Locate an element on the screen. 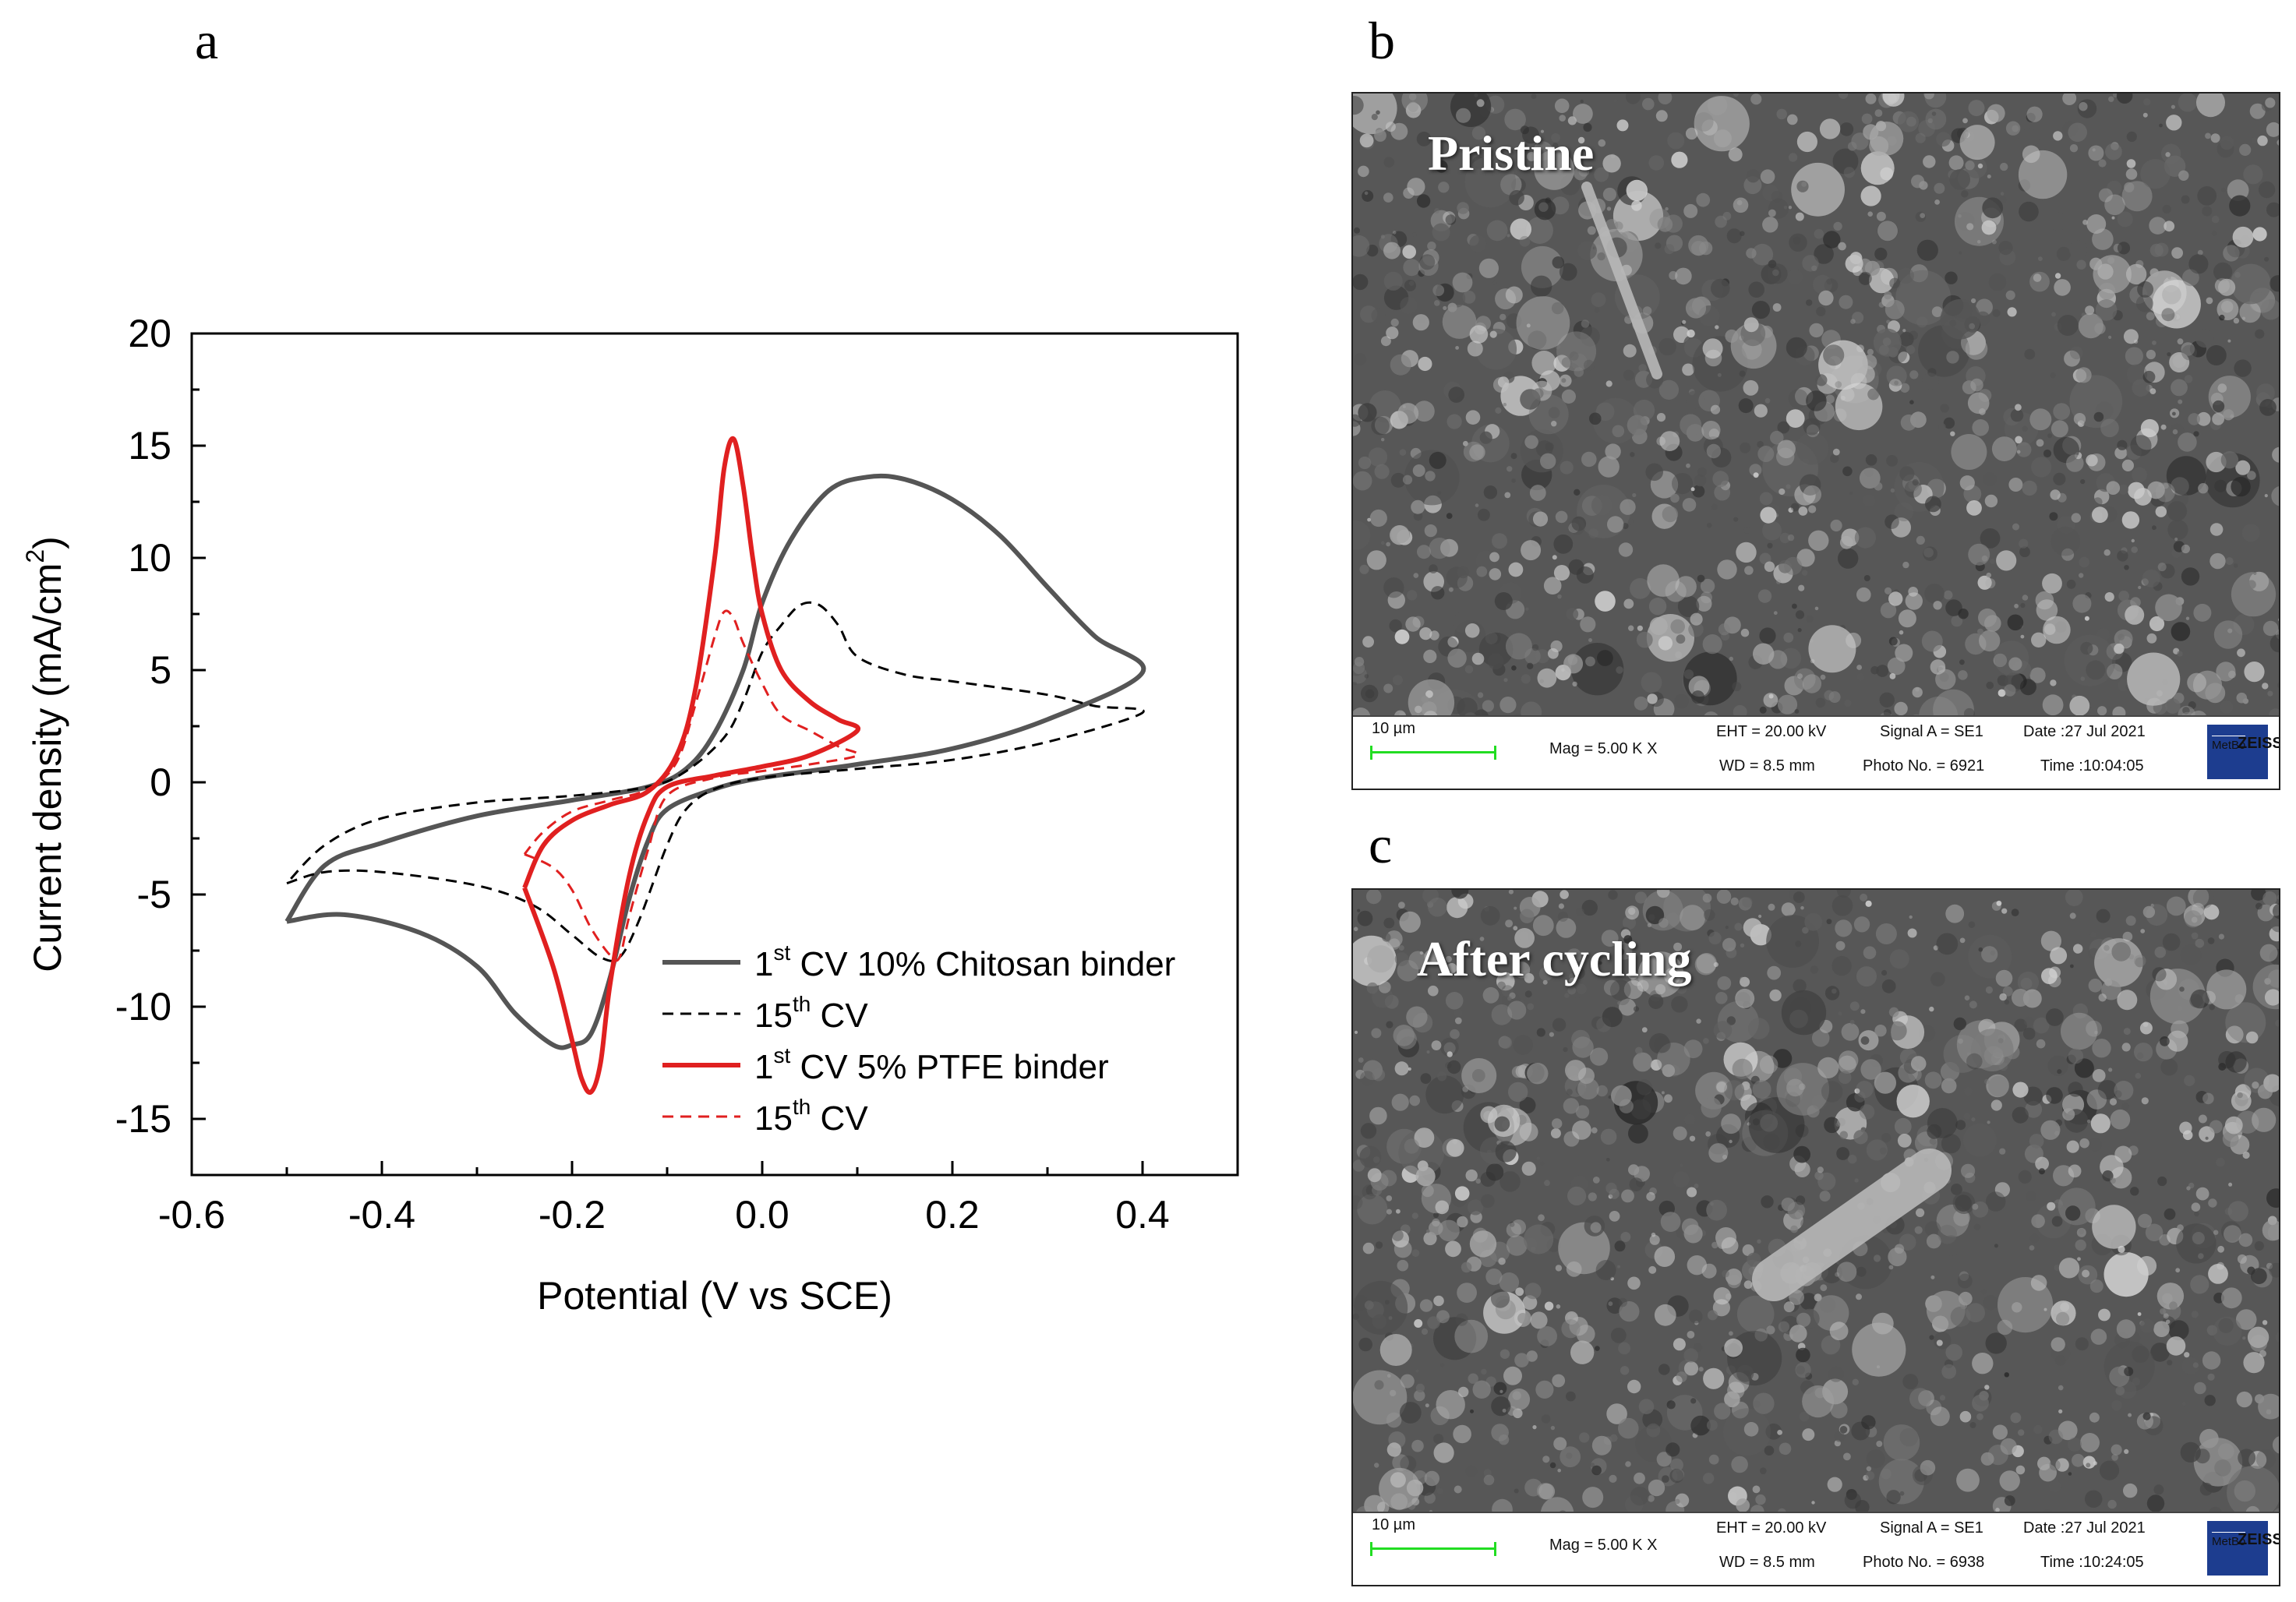 Image resolution: width=2296 pixels, height=1602 pixels. time-readout: Time :10:24:05 is located at coordinates (2092, 1562).